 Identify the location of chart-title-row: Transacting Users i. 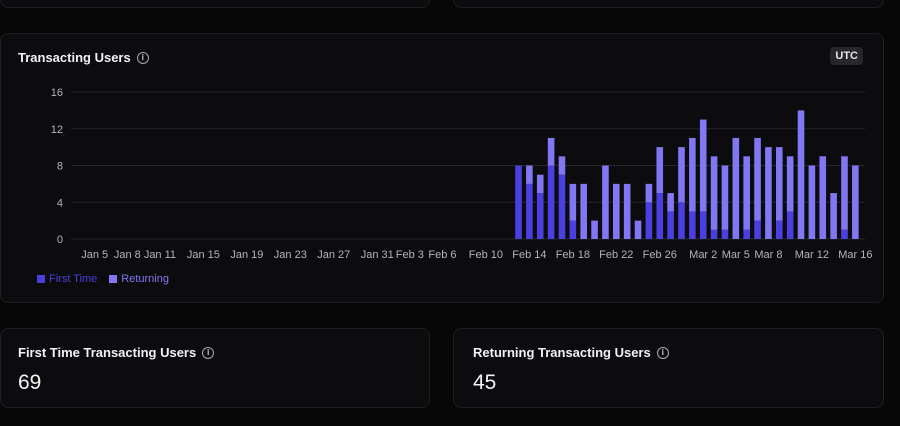
(83, 57).